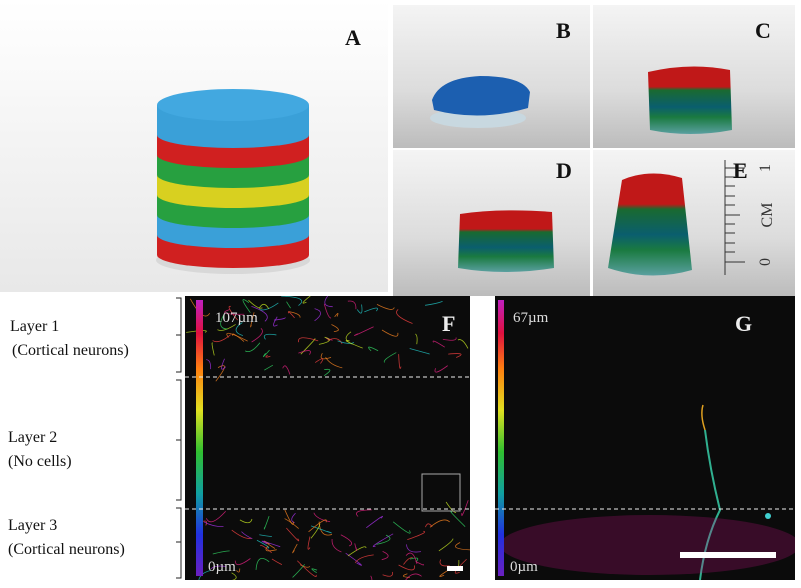  What do you see at coordinates (506, 241) in the screenshot?
I see `gel-d` at bounding box center [506, 241].